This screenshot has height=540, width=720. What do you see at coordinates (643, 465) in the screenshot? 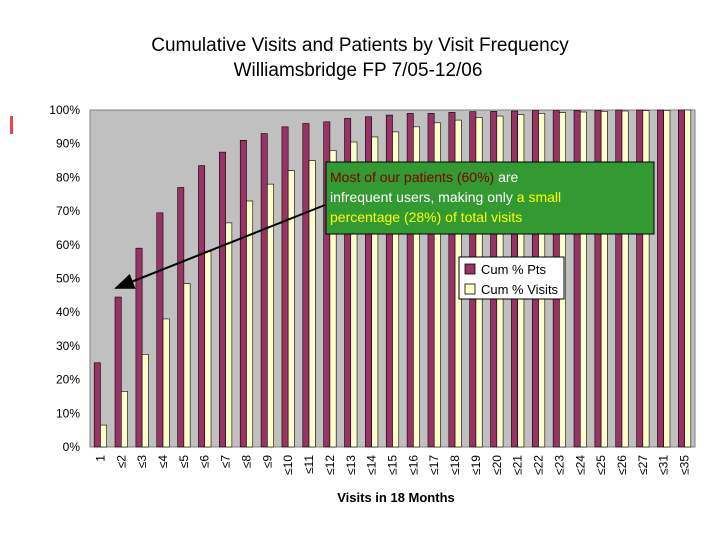
I see `x-tick-label: ≤27` at bounding box center [643, 465].